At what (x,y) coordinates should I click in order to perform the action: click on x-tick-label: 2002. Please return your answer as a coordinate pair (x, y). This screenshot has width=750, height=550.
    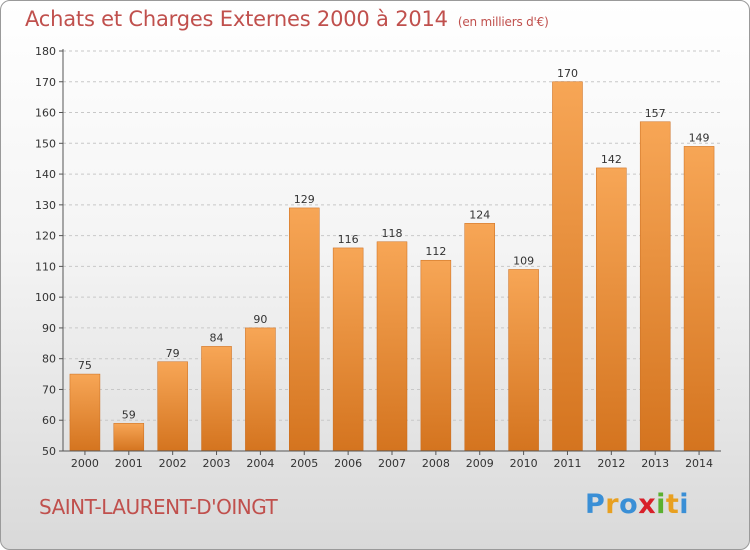
    Looking at the image, I should click on (173, 463).